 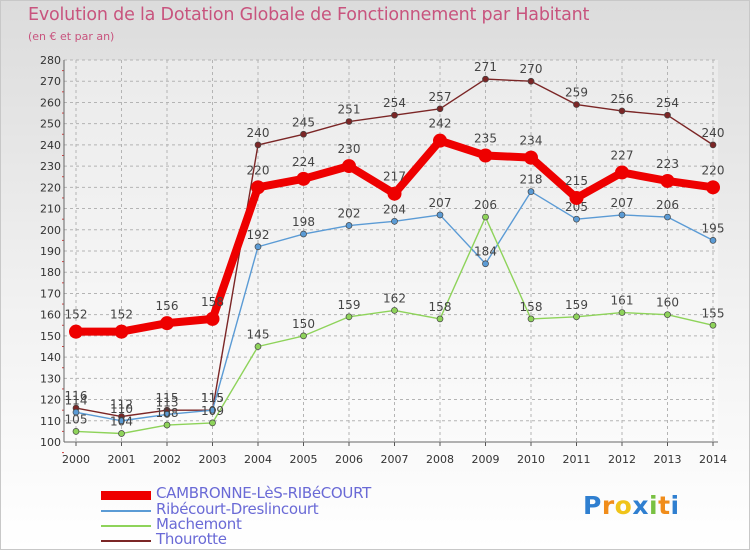 What do you see at coordinates (713, 459) in the screenshot?
I see `x-tick-label: 2014` at bounding box center [713, 459].